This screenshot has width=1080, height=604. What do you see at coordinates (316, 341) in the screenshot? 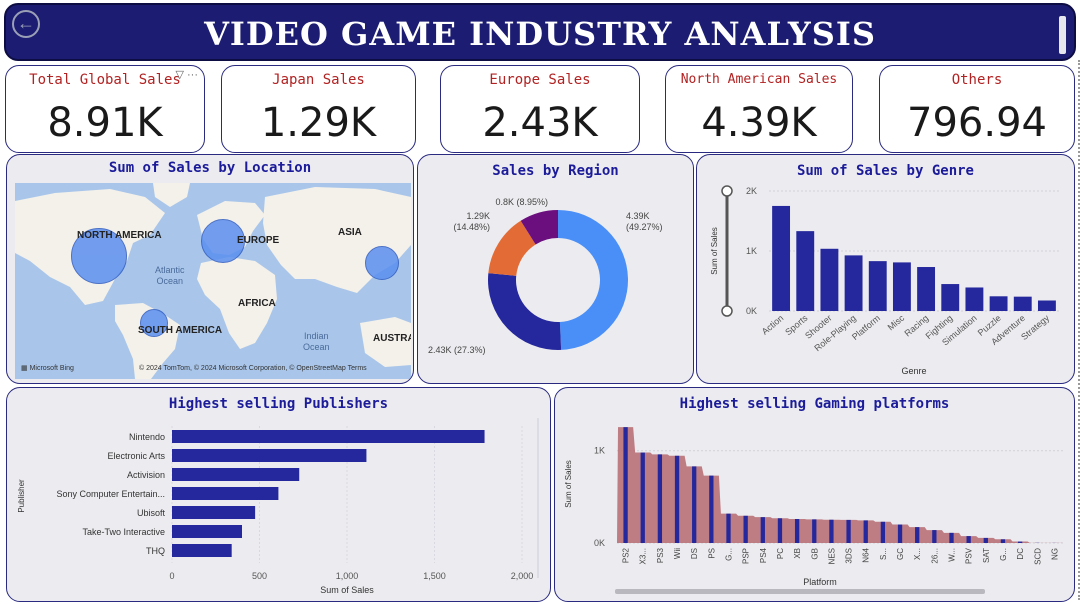
I see `map-label-indian-ocean: Indian Ocean` at bounding box center [316, 341].